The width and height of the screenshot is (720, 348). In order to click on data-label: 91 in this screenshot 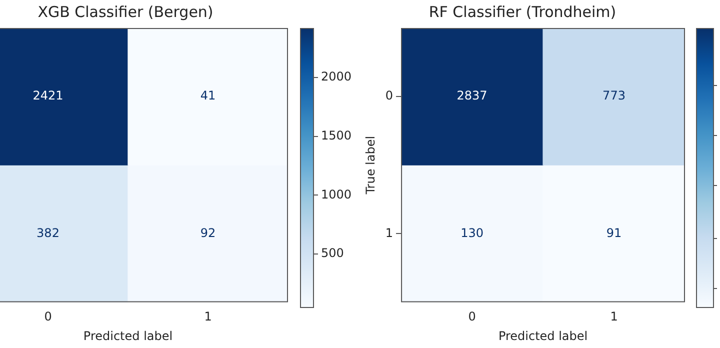, I will do `click(614, 233)`.